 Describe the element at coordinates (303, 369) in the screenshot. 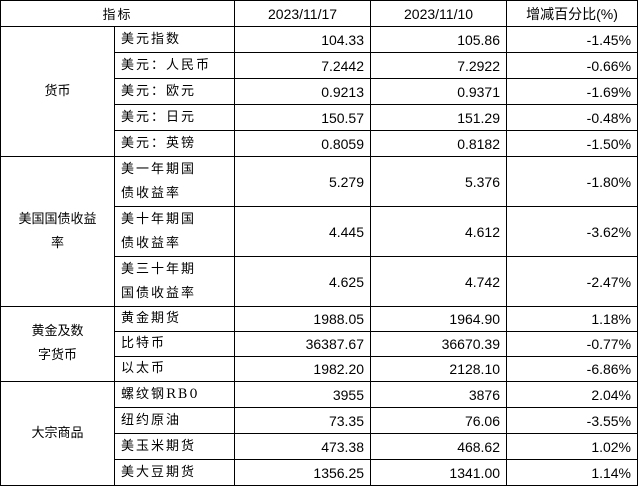

I see `value-date1: 1982.20` at that location.